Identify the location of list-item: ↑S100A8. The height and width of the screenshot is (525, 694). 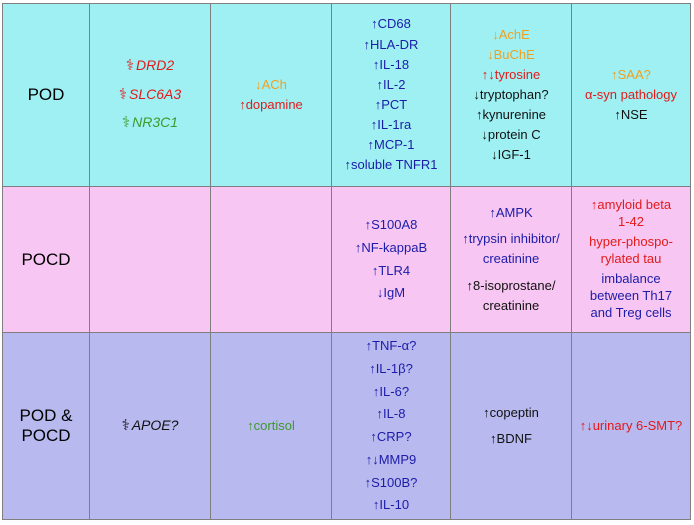
(391, 224).